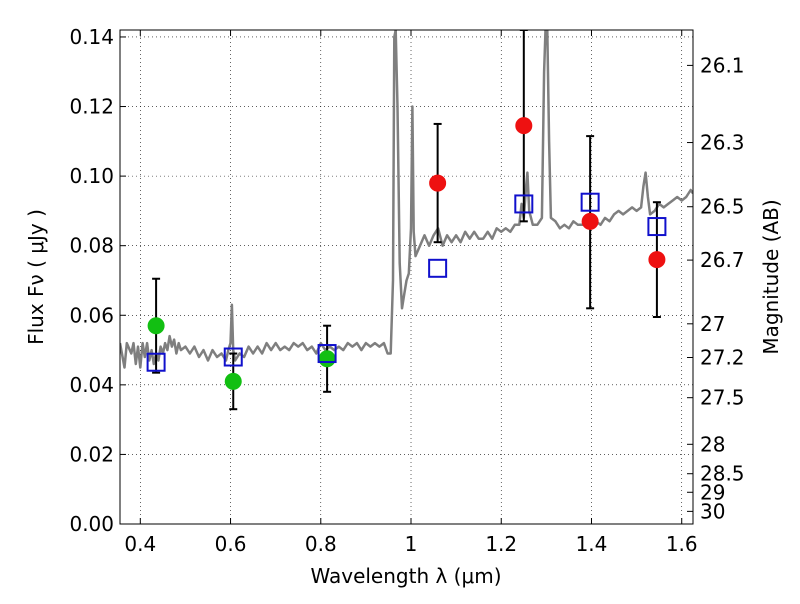 The height and width of the screenshot is (604, 800). What do you see at coordinates (712, 511) in the screenshot?
I see `y2-tick-label: 30` at bounding box center [712, 511].